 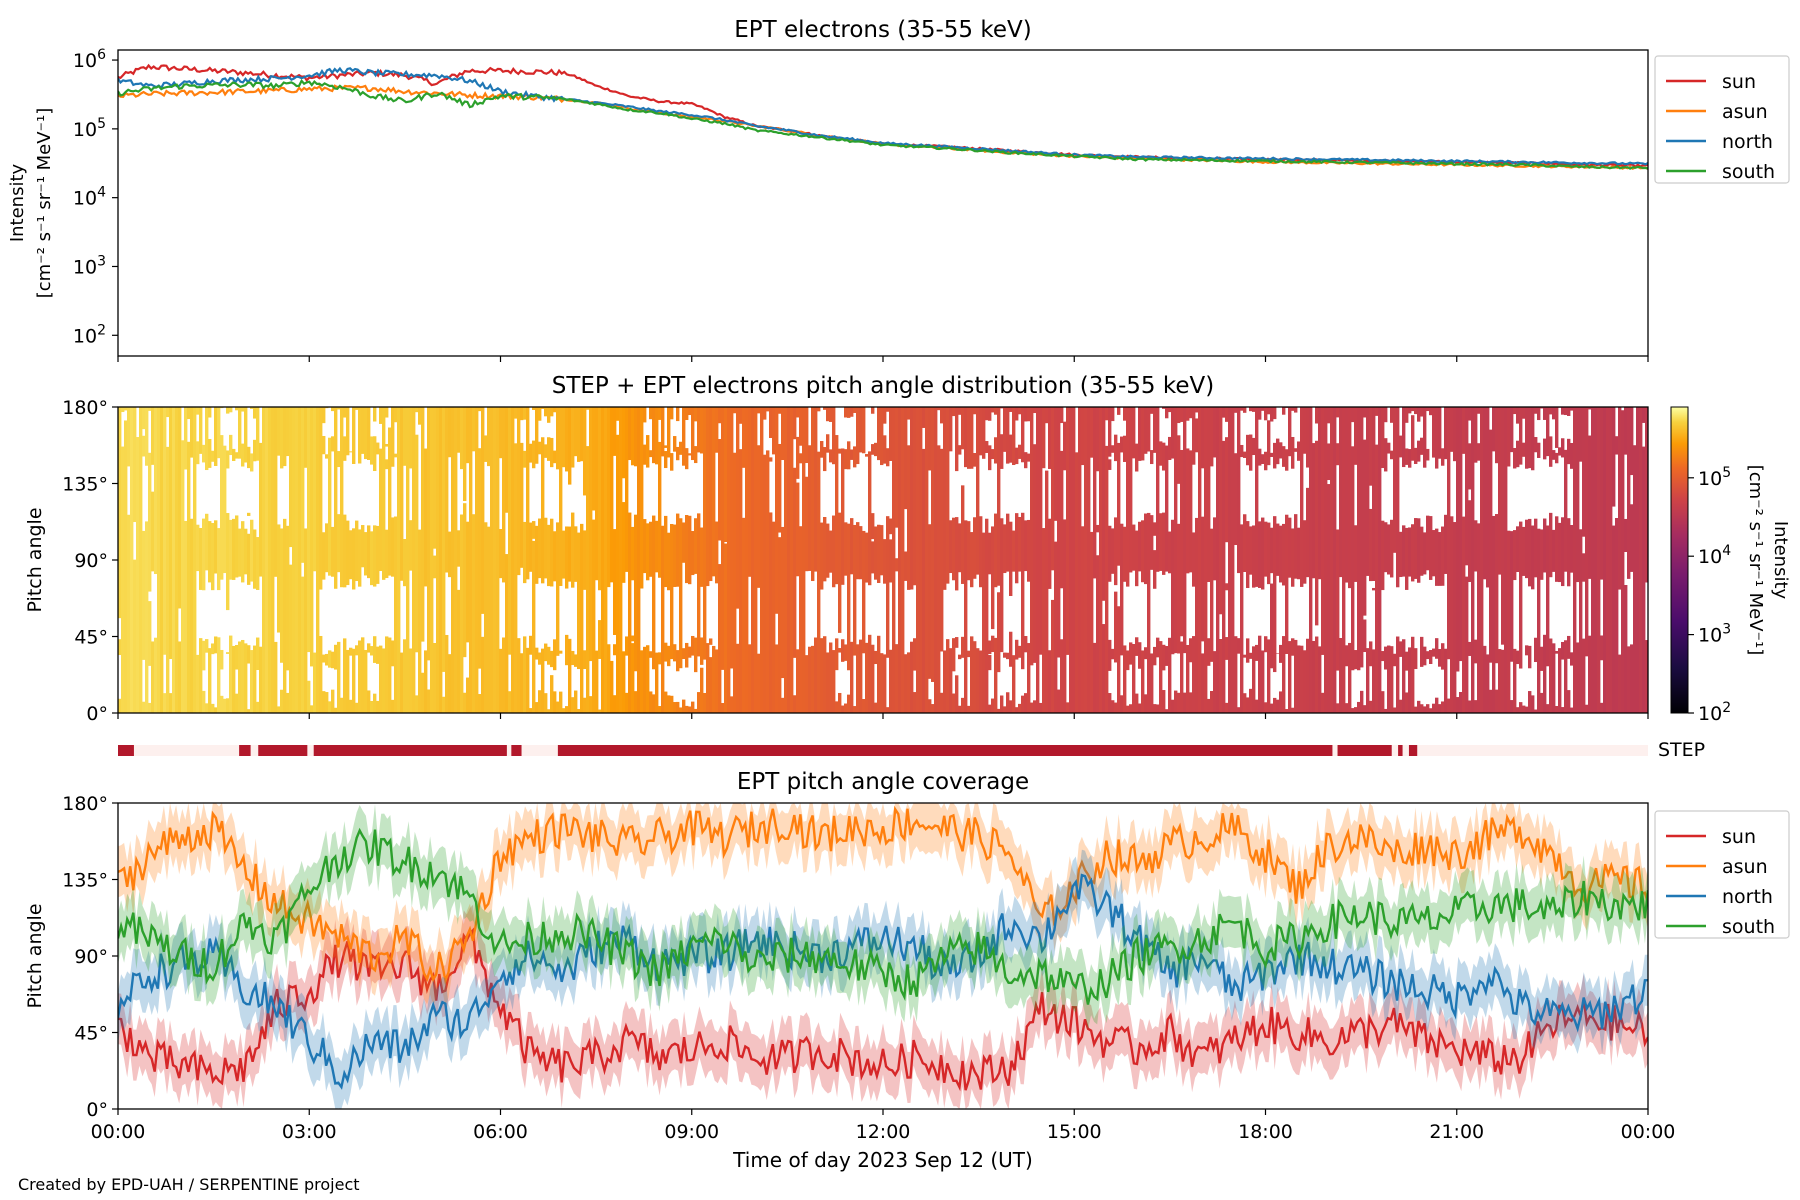 I want to click on legend-label-south: south, so click(x=1748, y=927).